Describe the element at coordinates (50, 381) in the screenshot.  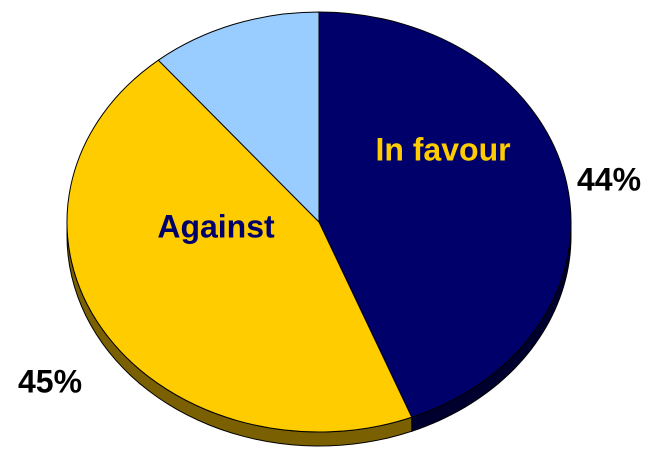
I see `percent-label-2: 45%` at that location.